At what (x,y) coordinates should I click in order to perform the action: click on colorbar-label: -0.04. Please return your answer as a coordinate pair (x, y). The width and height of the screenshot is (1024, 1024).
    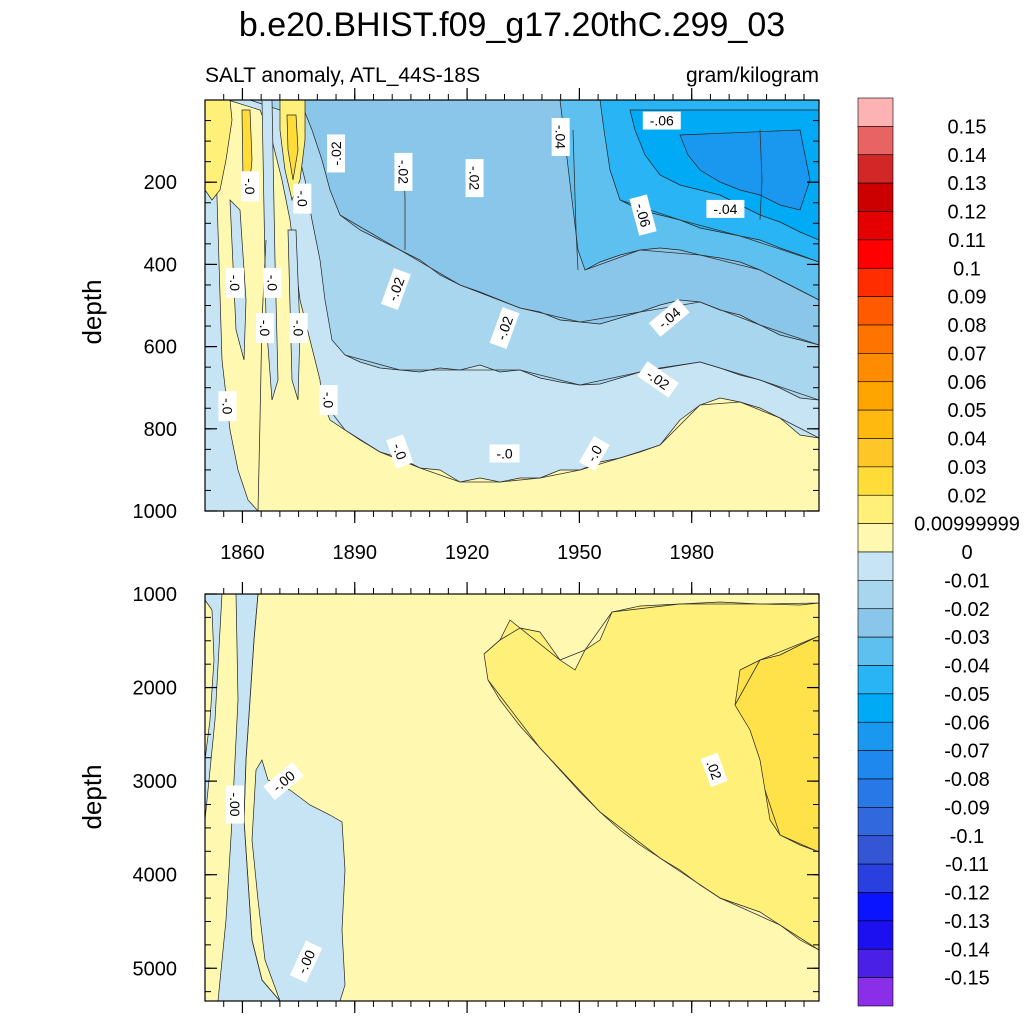
    Looking at the image, I should click on (967, 667).